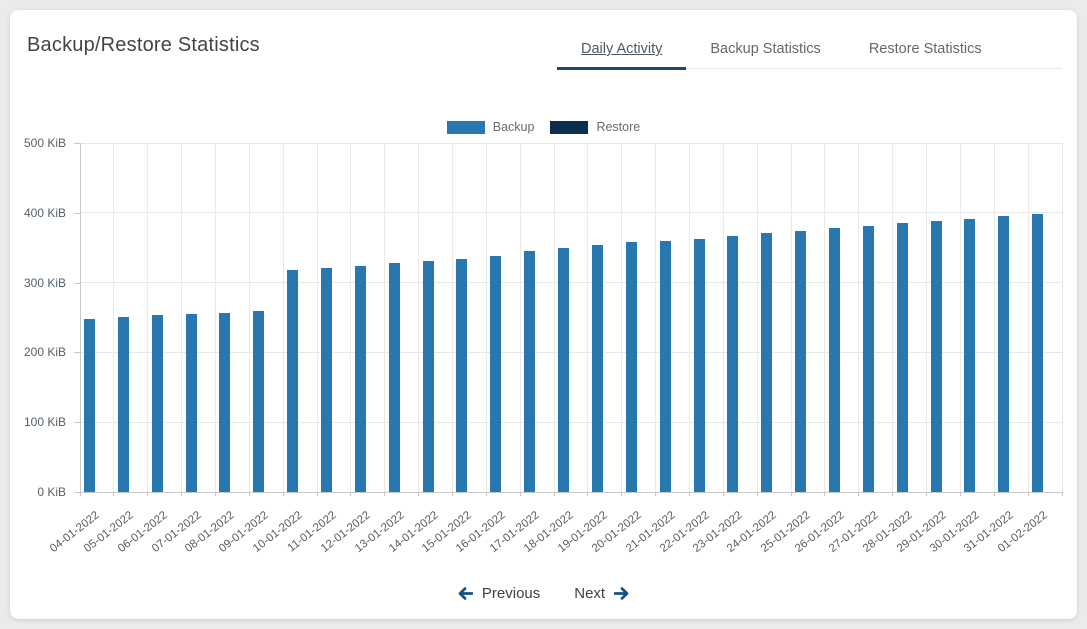 The image size is (1087, 629). What do you see at coordinates (465, 127) in the screenshot?
I see `backup-swatch-icon` at bounding box center [465, 127].